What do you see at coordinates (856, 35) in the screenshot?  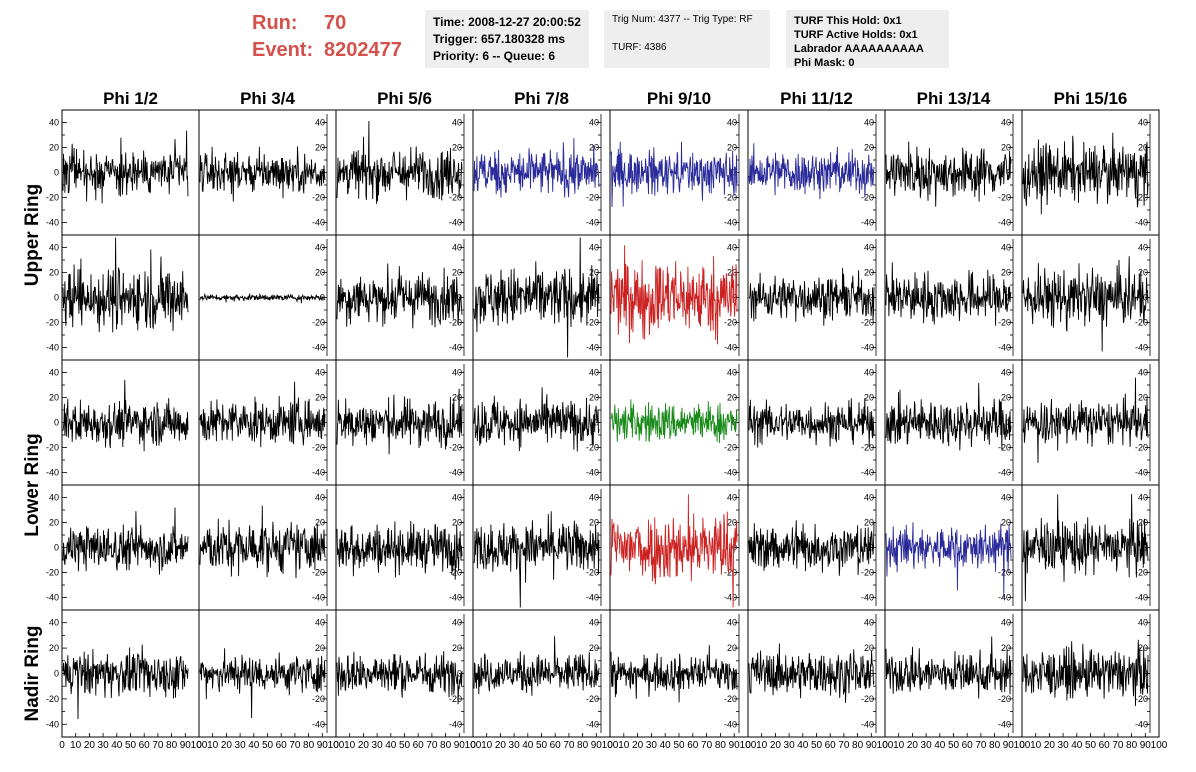 I see `turf-active-holds-text: TURF Active Holds: 0x1` at bounding box center [856, 35].